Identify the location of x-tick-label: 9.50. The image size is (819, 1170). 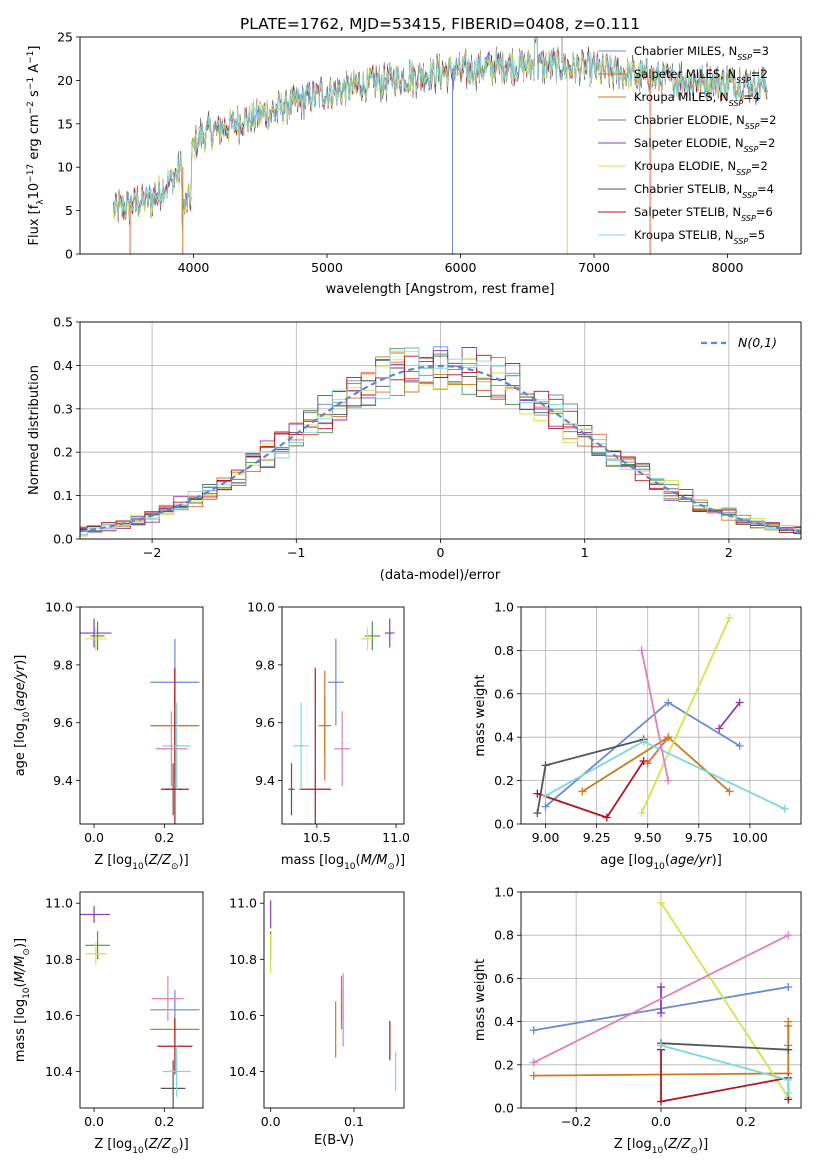
(648, 837).